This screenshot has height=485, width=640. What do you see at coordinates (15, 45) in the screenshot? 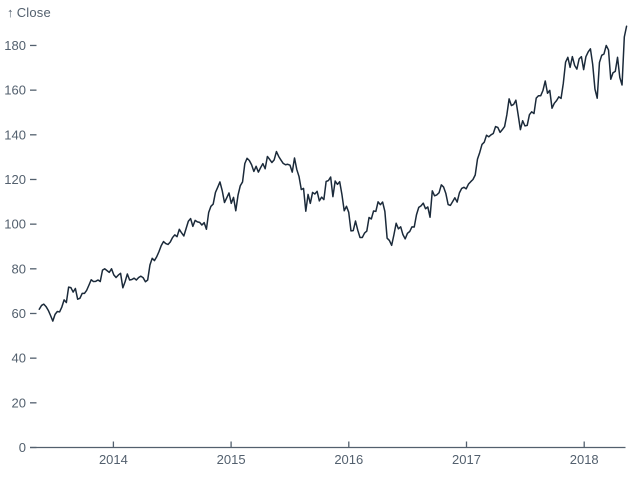
I see `y-tick-label: 180` at bounding box center [15, 45].